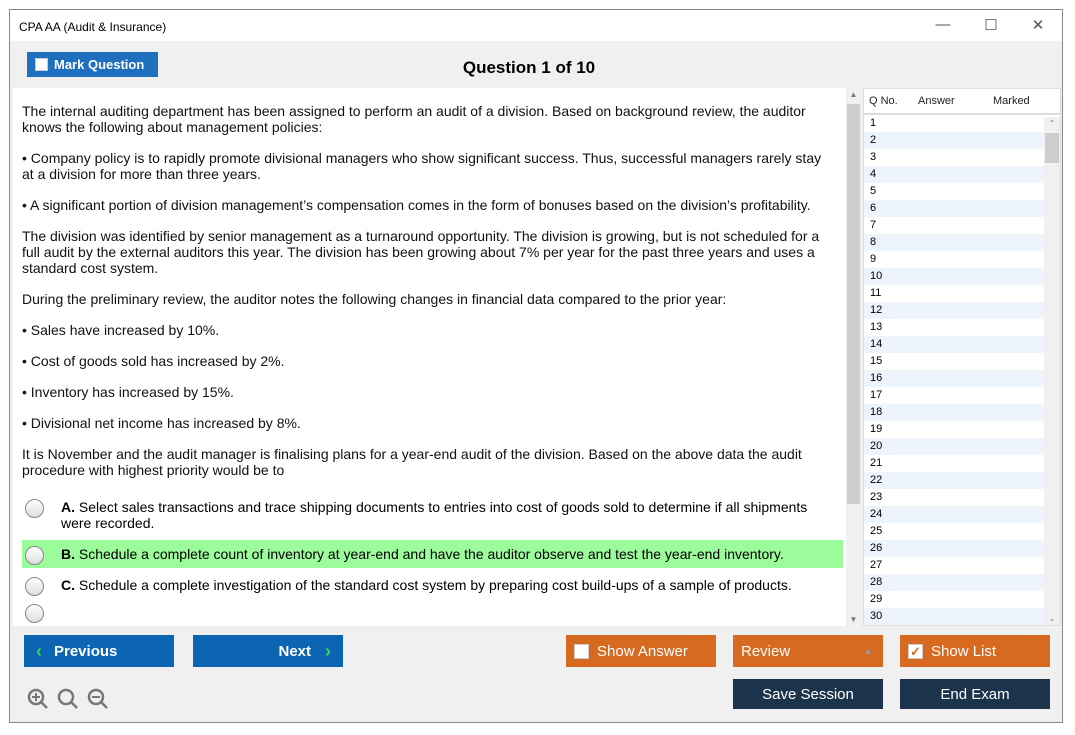  I want to click on list-row: 13, so click(876, 327).